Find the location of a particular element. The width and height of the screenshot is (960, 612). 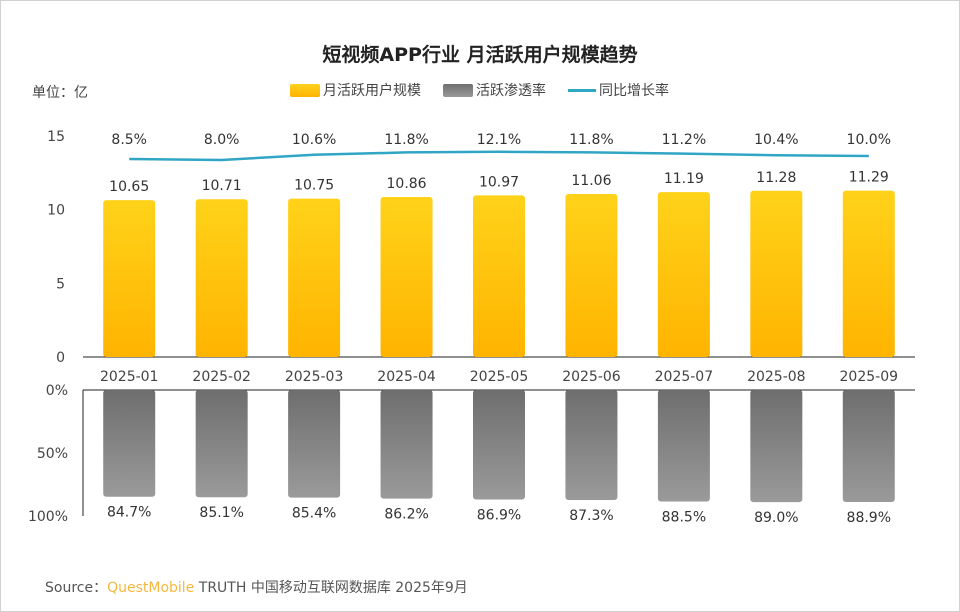

yoy-data-label: 10.4% is located at coordinates (776, 140).